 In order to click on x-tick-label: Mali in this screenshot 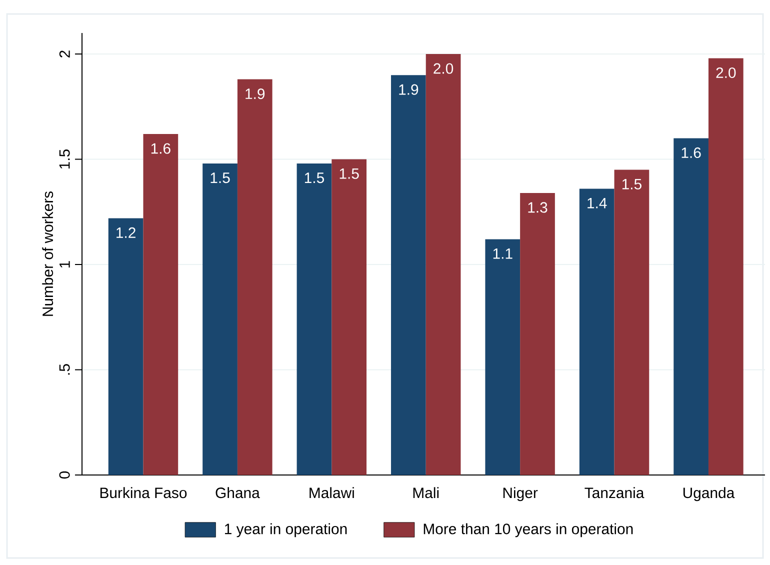, I will do `click(426, 492)`.